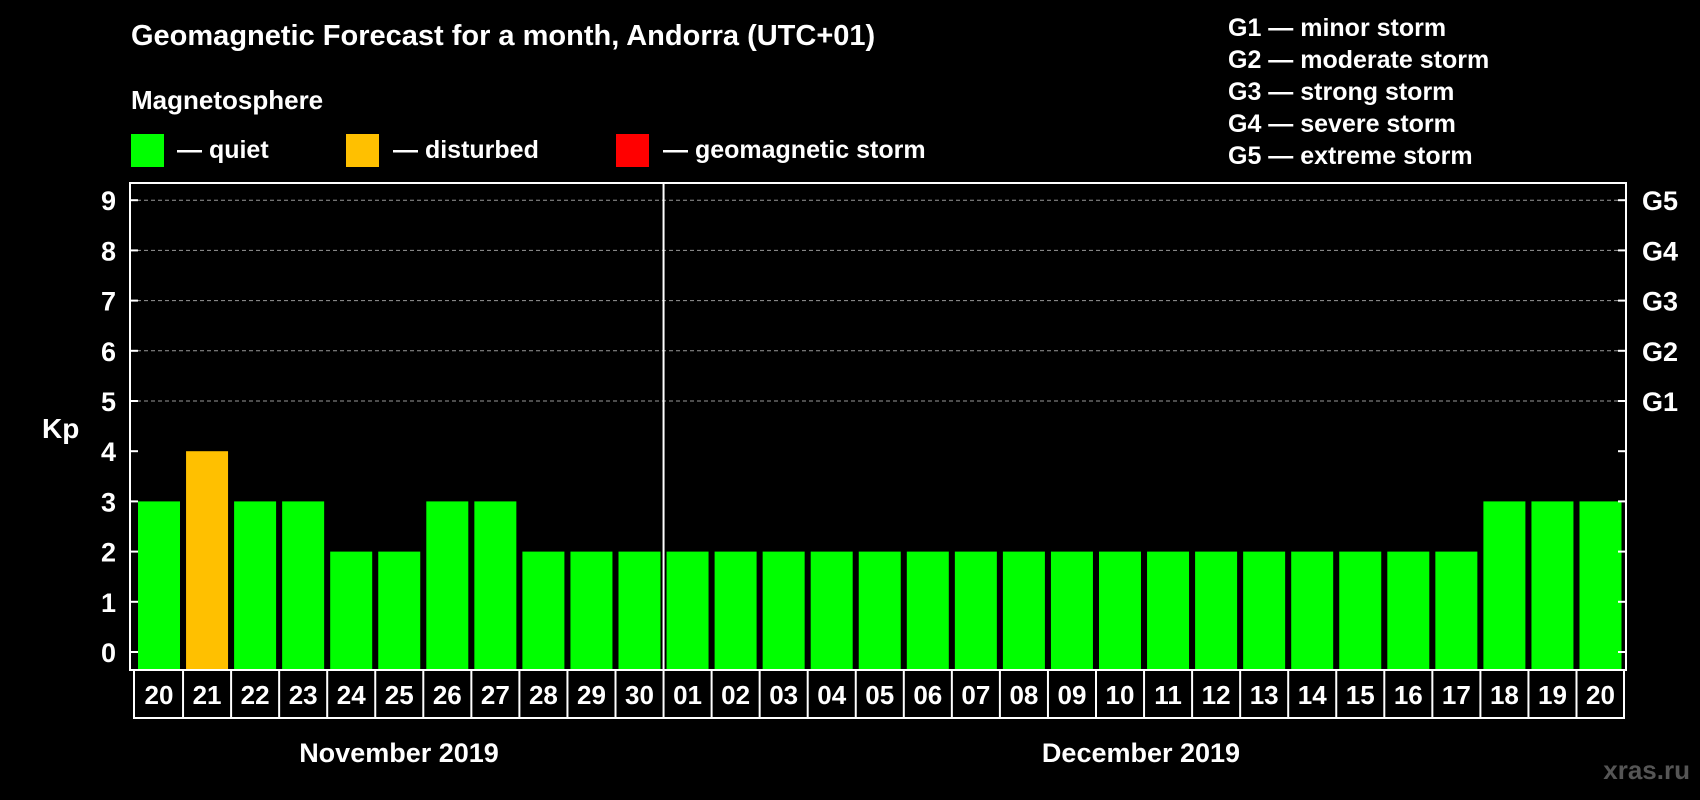 Image resolution: width=1700 pixels, height=800 pixels. What do you see at coordinates (1168, 695) in the screenshot?
I see `date-label: 11` at bounding box center [1168, 695].